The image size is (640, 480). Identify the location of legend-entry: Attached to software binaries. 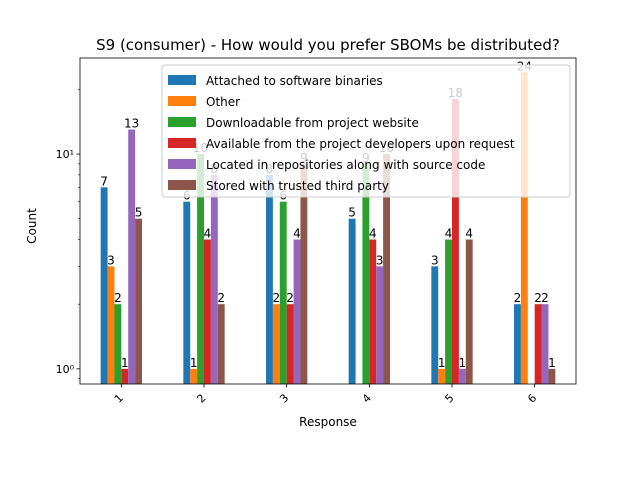
(294, 81).